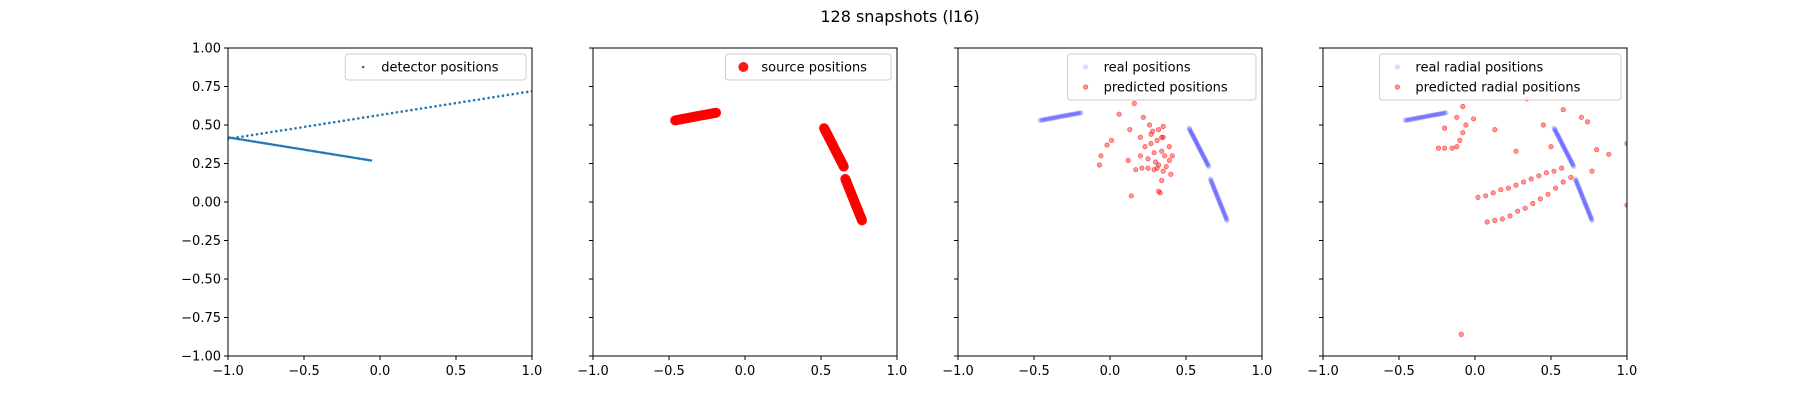 This screenshot has height=400, width=1800. What do you see at coordinates (1531, 216) in the screenshot?
I see `series-predicted` at bounding box center [1531, 216].